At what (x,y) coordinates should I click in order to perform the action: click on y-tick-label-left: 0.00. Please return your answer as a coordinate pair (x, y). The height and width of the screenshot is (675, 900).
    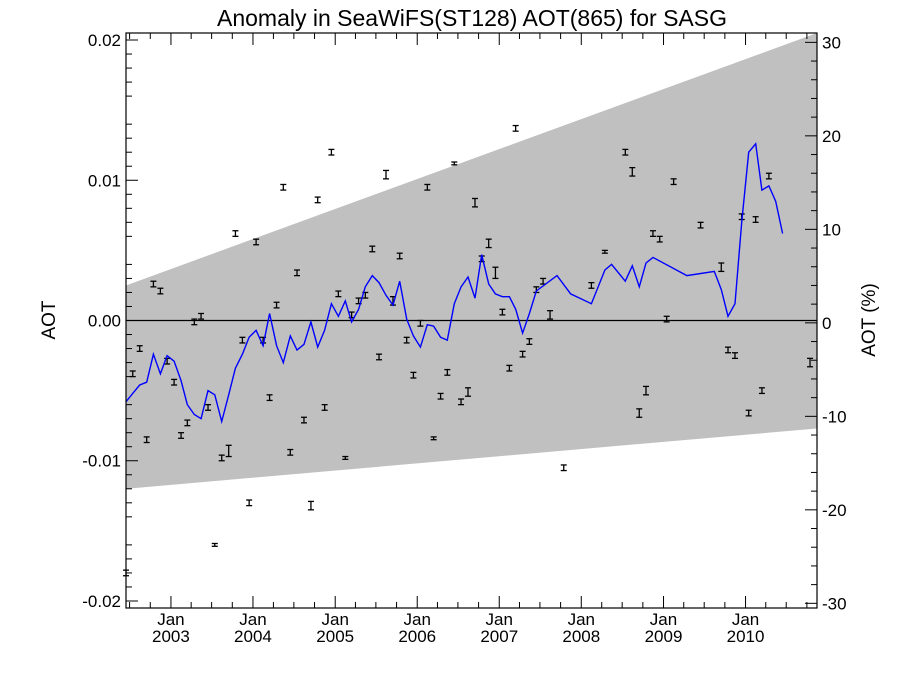
    Looking at the image, I should click on (104, 321).